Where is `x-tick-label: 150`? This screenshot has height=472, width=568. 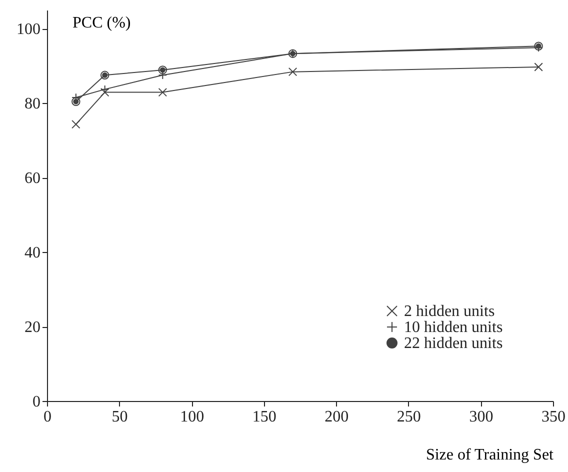 x-tick-label: 150 is located at coordinates (264, 417).